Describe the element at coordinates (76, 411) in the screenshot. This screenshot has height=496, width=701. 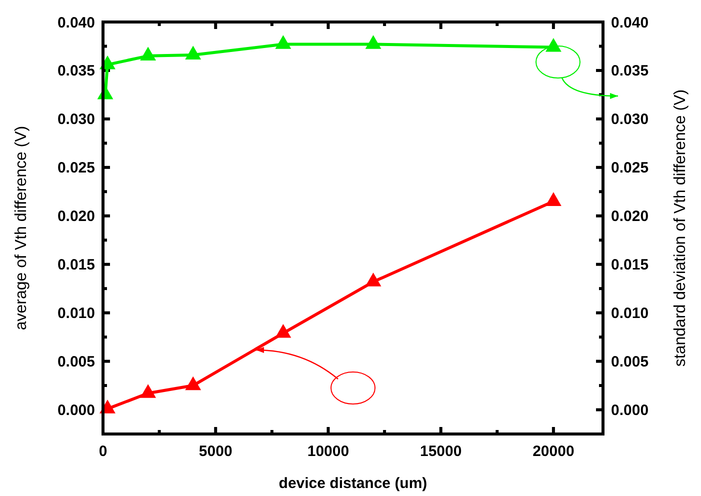
I see `y-tick-label: 0.000` at that location.